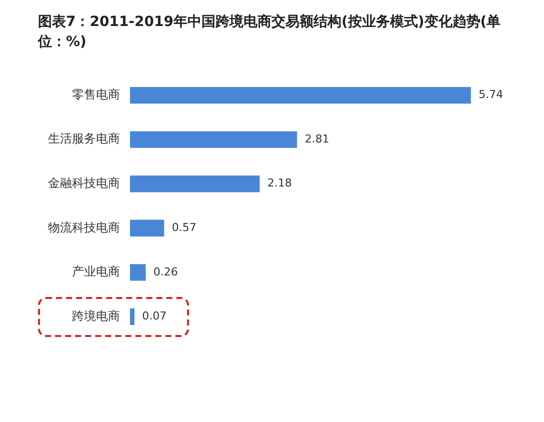 The width and height of the screenshot is (544, 422). I want to click on y-tick-label: 产业电商, so click(96, 271).